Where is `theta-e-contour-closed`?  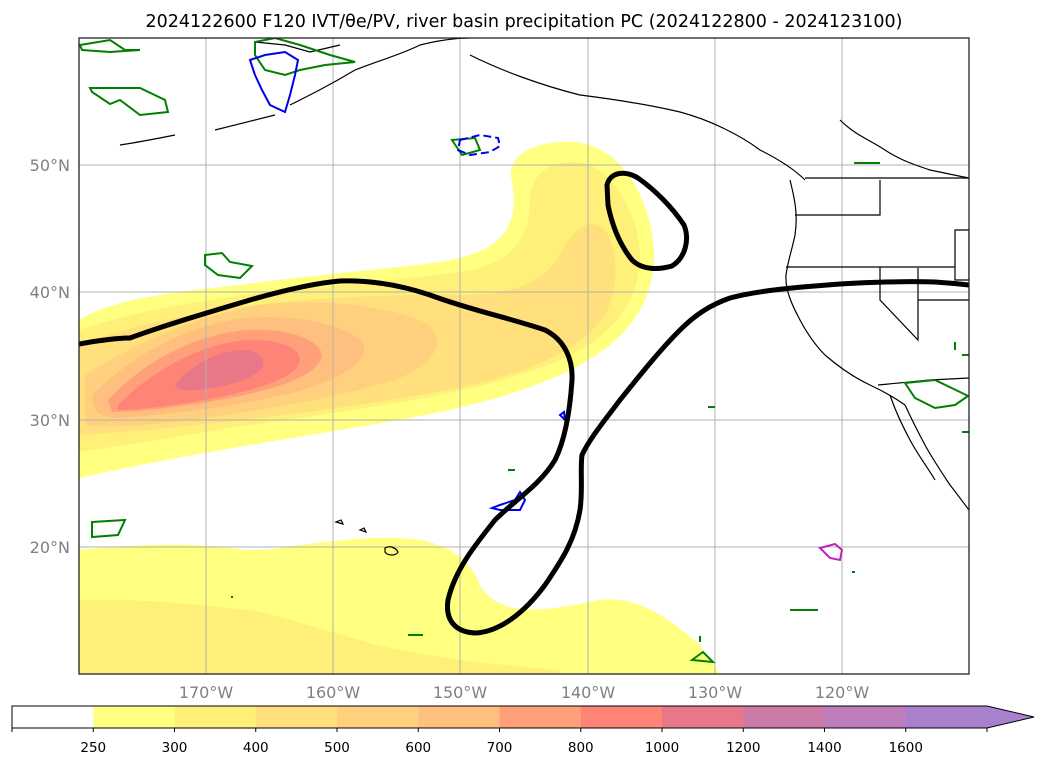 theta-e-contour-closed is located at coordinates (646, 220).